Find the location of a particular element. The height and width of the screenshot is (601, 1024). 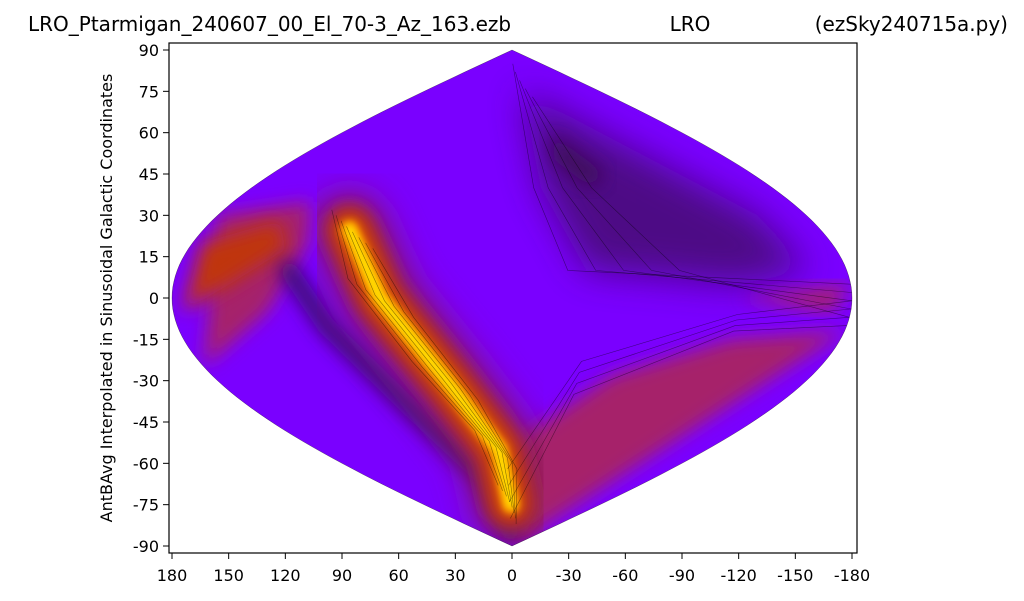

x-tick-label: 90 is located at coordinates (342, 575).